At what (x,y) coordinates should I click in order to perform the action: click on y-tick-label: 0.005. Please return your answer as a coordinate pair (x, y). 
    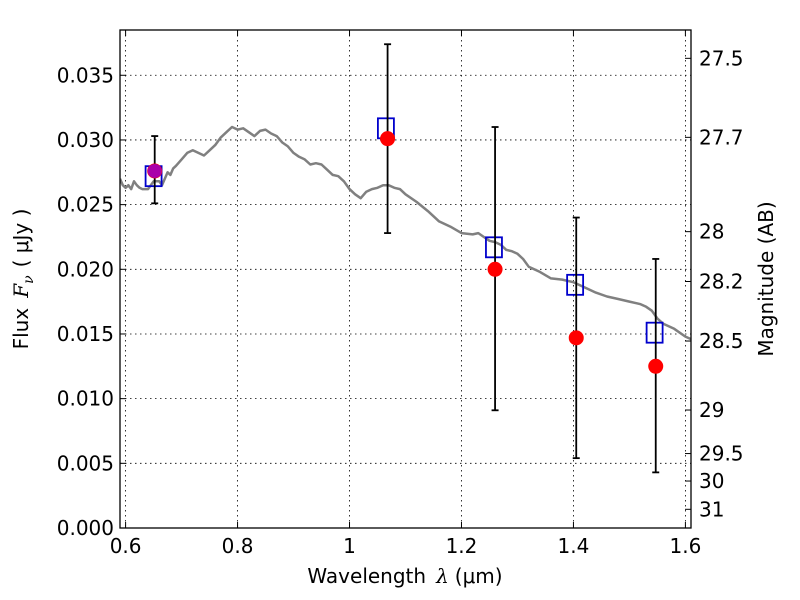
    Looking at the image, I should click on (85, 463).